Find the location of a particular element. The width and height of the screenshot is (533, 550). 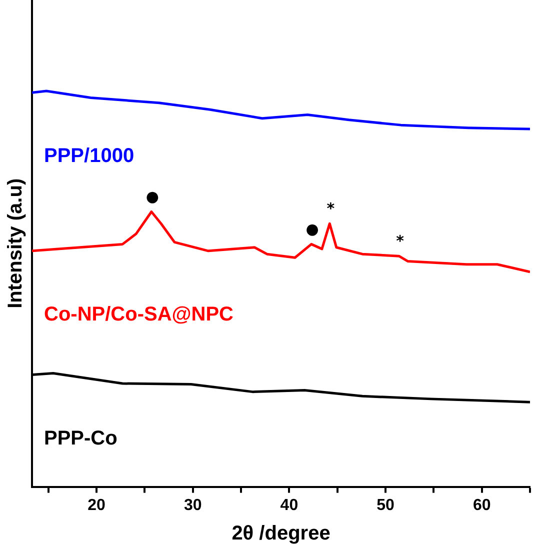

x-tick-label: 60 is located at coordinates (481, 505).